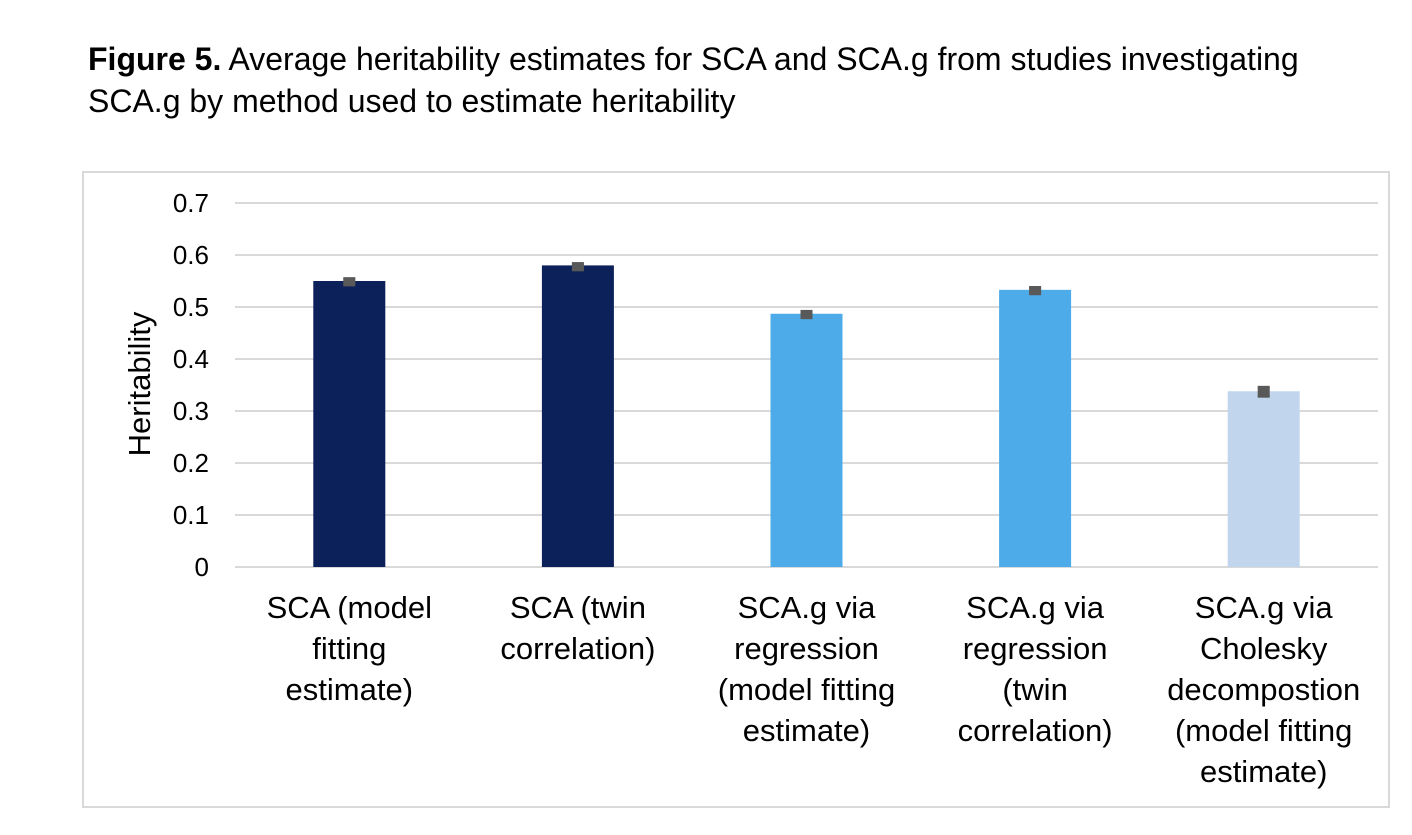 The height and width of the screenshot is (835, 1412). Describe the element at coordinates (191, 515) in the screenshot. I see `y-tick-label: 0.1` at that location.